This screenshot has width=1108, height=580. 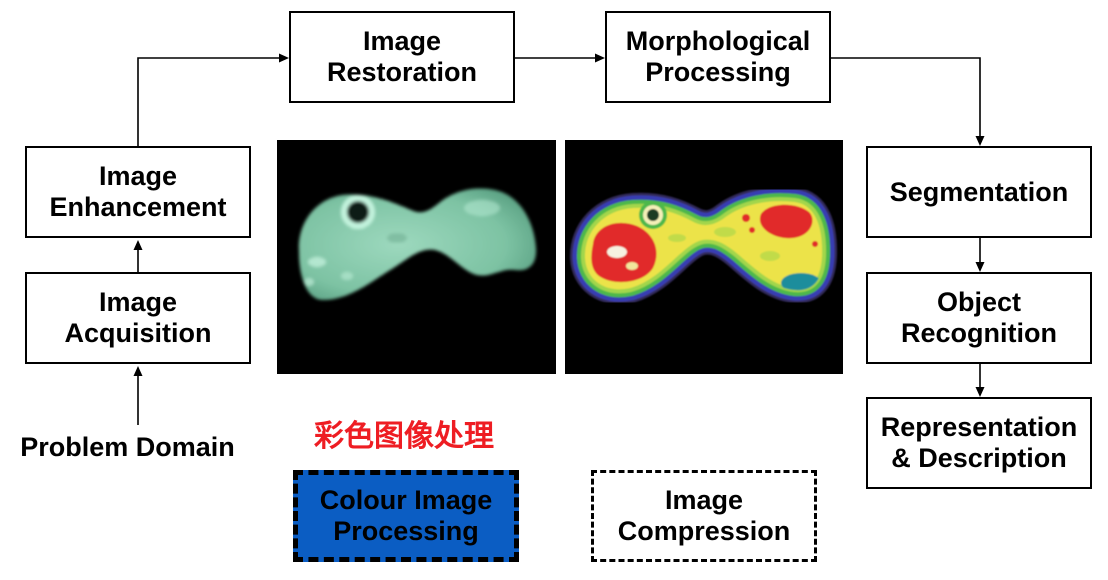 I want to click on morphological-processing-label-line-1: Morphological, so click(x=718, y=41).